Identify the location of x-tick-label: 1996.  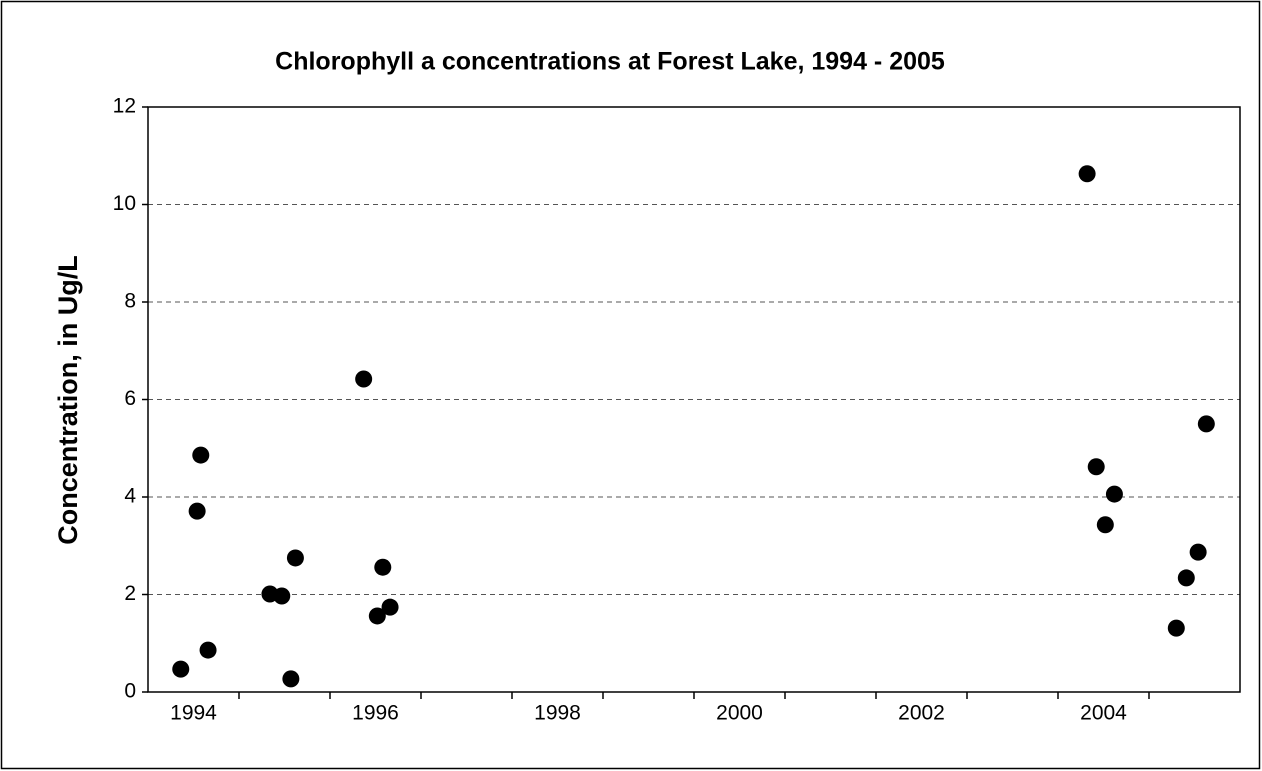
(375, 713).